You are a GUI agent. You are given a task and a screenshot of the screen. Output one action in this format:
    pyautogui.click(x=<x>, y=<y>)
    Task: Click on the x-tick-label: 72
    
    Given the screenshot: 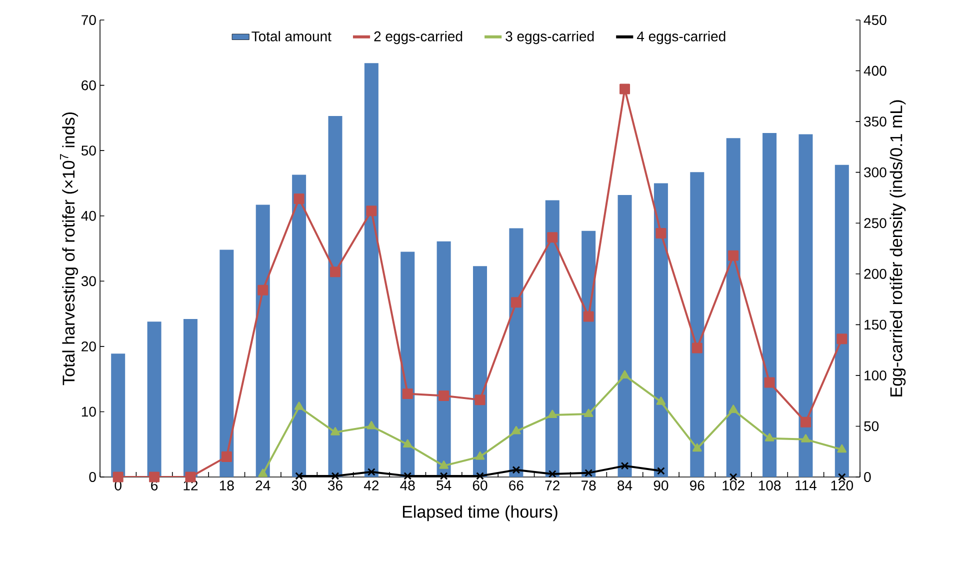 What is the action you would take?
    pyautogui.click(x=552, y=485)
    